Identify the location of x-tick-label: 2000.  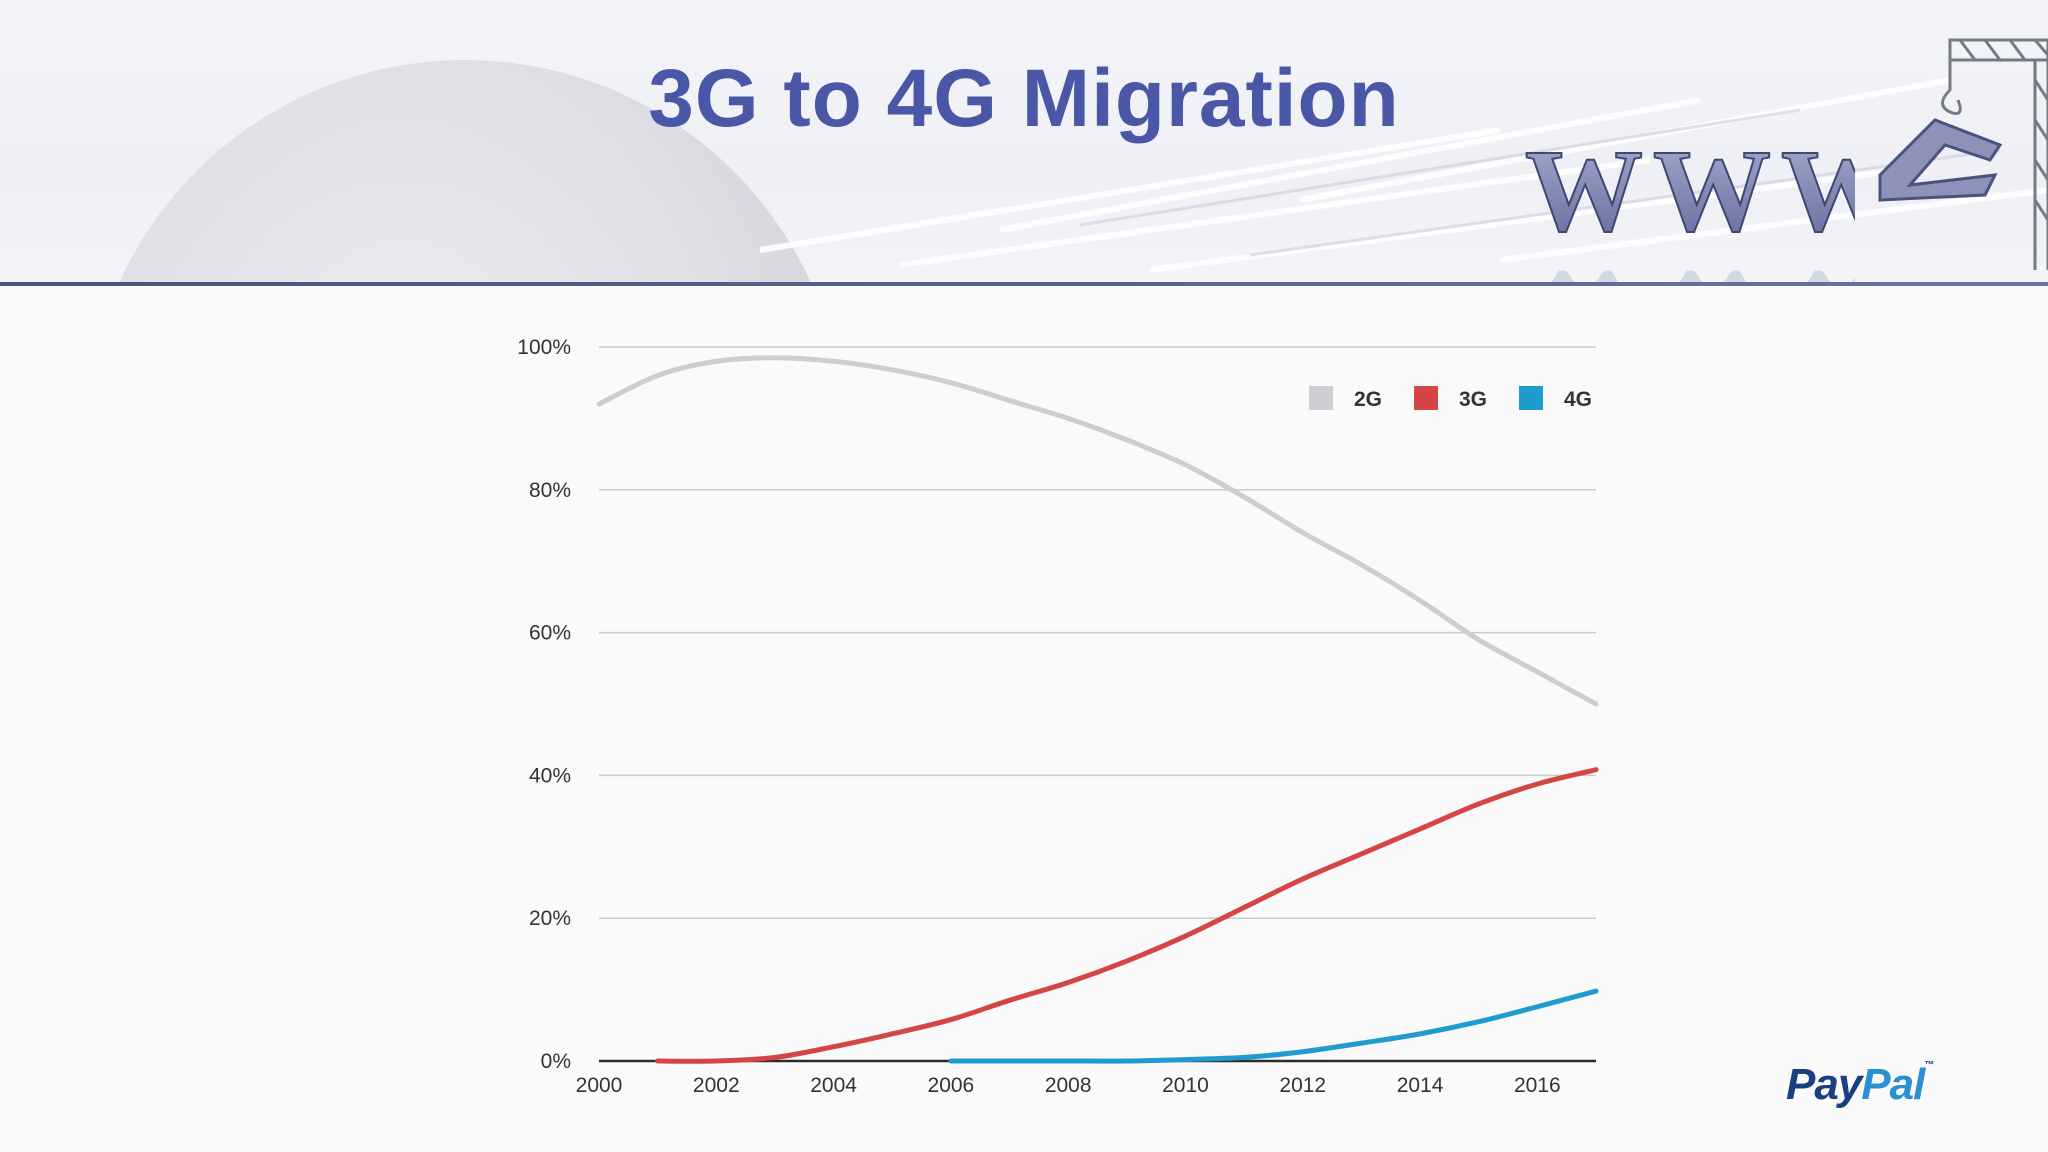
(599, 1085).